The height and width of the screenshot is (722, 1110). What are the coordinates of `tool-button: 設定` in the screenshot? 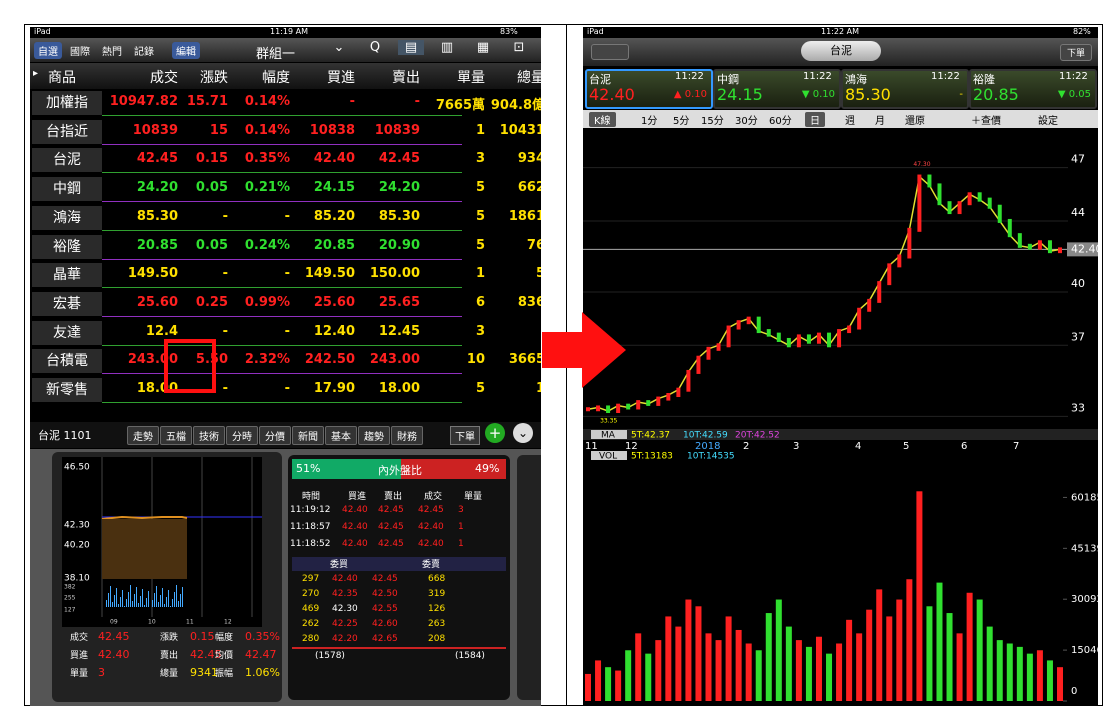 It's located at (1048, 121).